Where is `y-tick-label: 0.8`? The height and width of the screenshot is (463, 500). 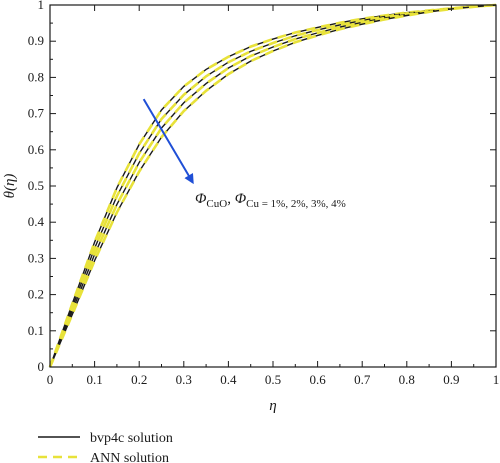 y-tick-label: 0.8 is located at coordinates (36, 76).